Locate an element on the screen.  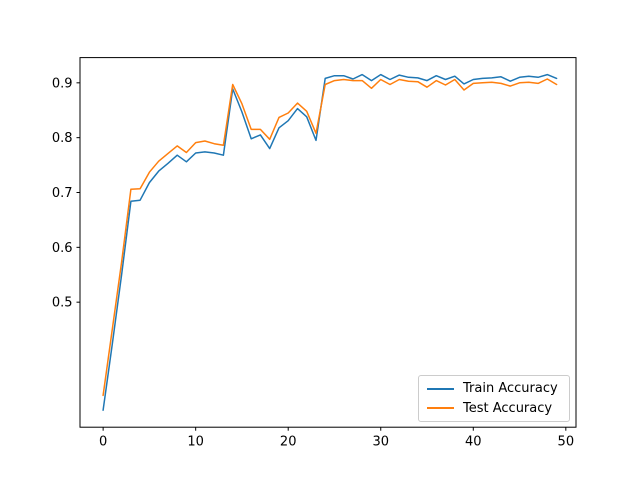
x-tick-label: 50 is located at coordinates (566, 442).